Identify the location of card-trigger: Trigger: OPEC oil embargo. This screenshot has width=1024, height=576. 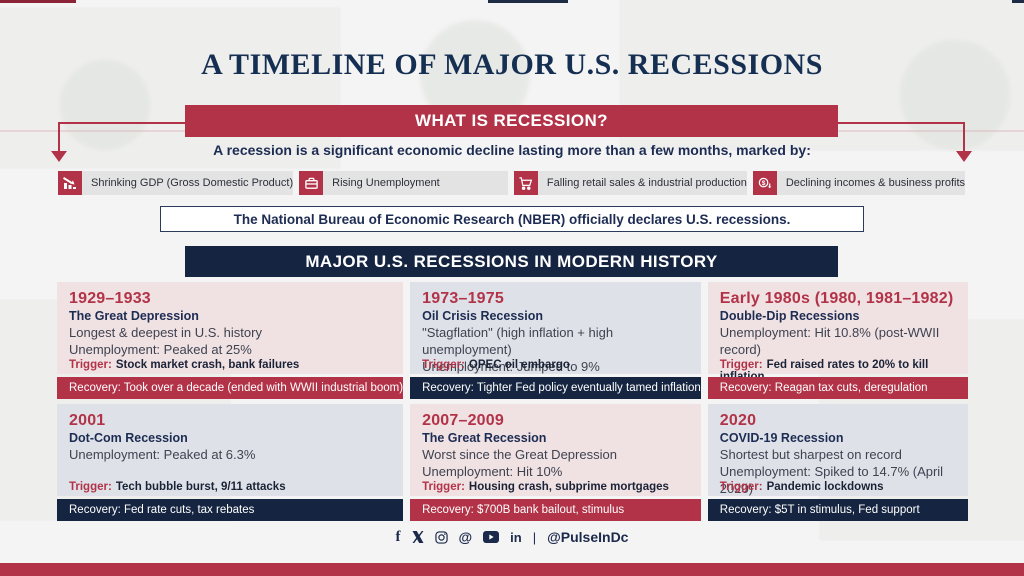
(555, 365).